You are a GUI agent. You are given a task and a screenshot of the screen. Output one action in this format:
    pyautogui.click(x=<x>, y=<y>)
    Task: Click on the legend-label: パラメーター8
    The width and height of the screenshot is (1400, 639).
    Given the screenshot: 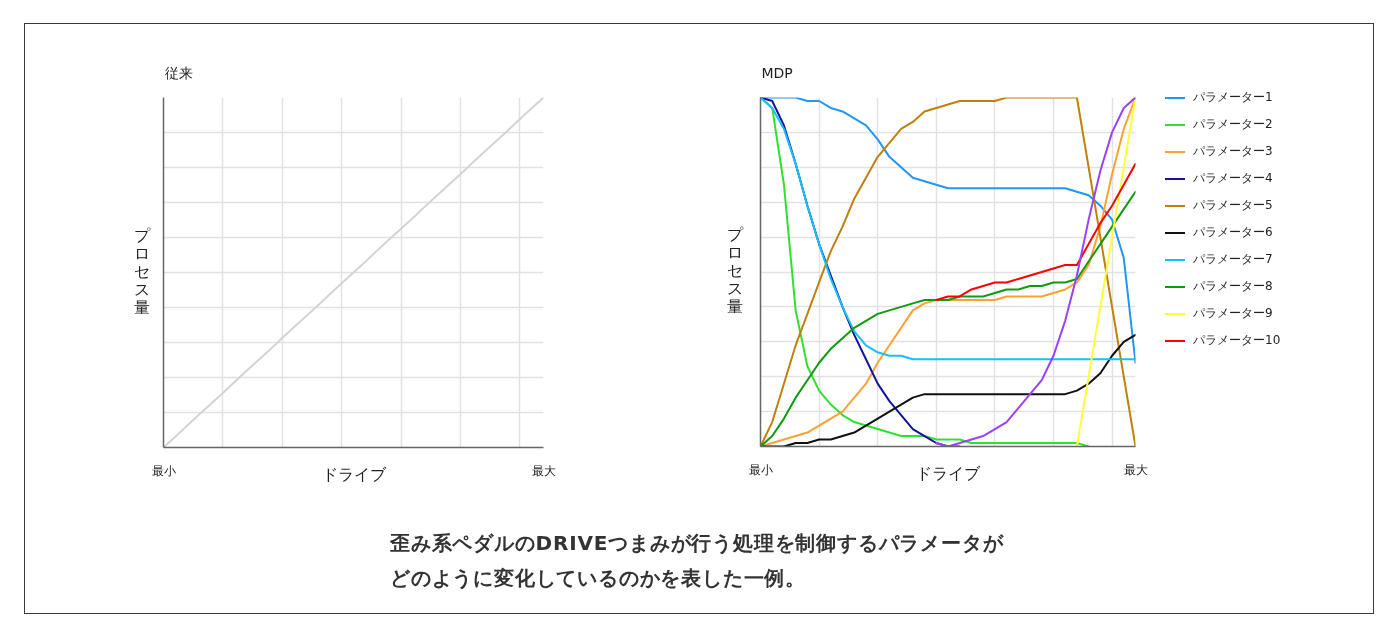 What is the action you would take?
    pyautogui.click(x=1233, y=286)
    